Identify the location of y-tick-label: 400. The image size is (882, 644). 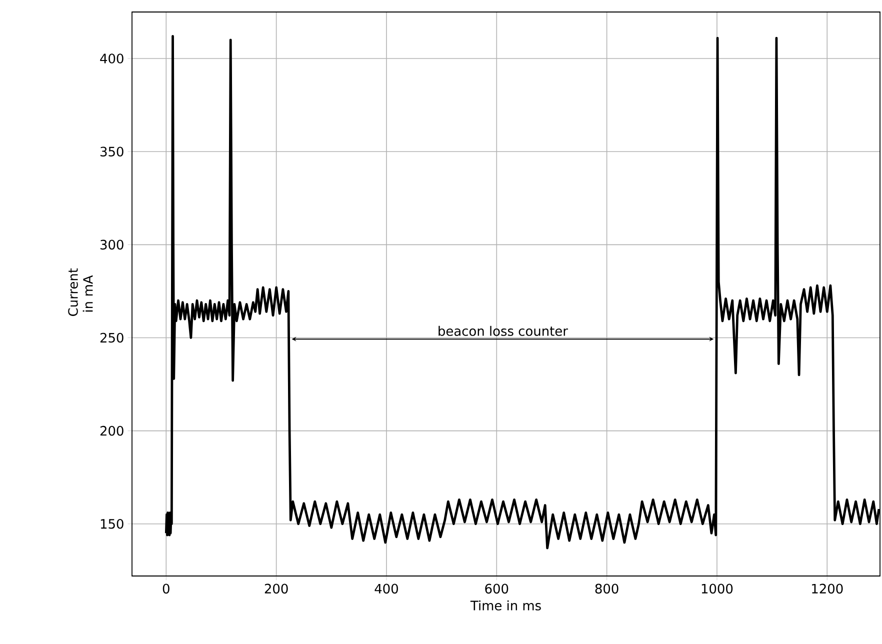
(112, 59).